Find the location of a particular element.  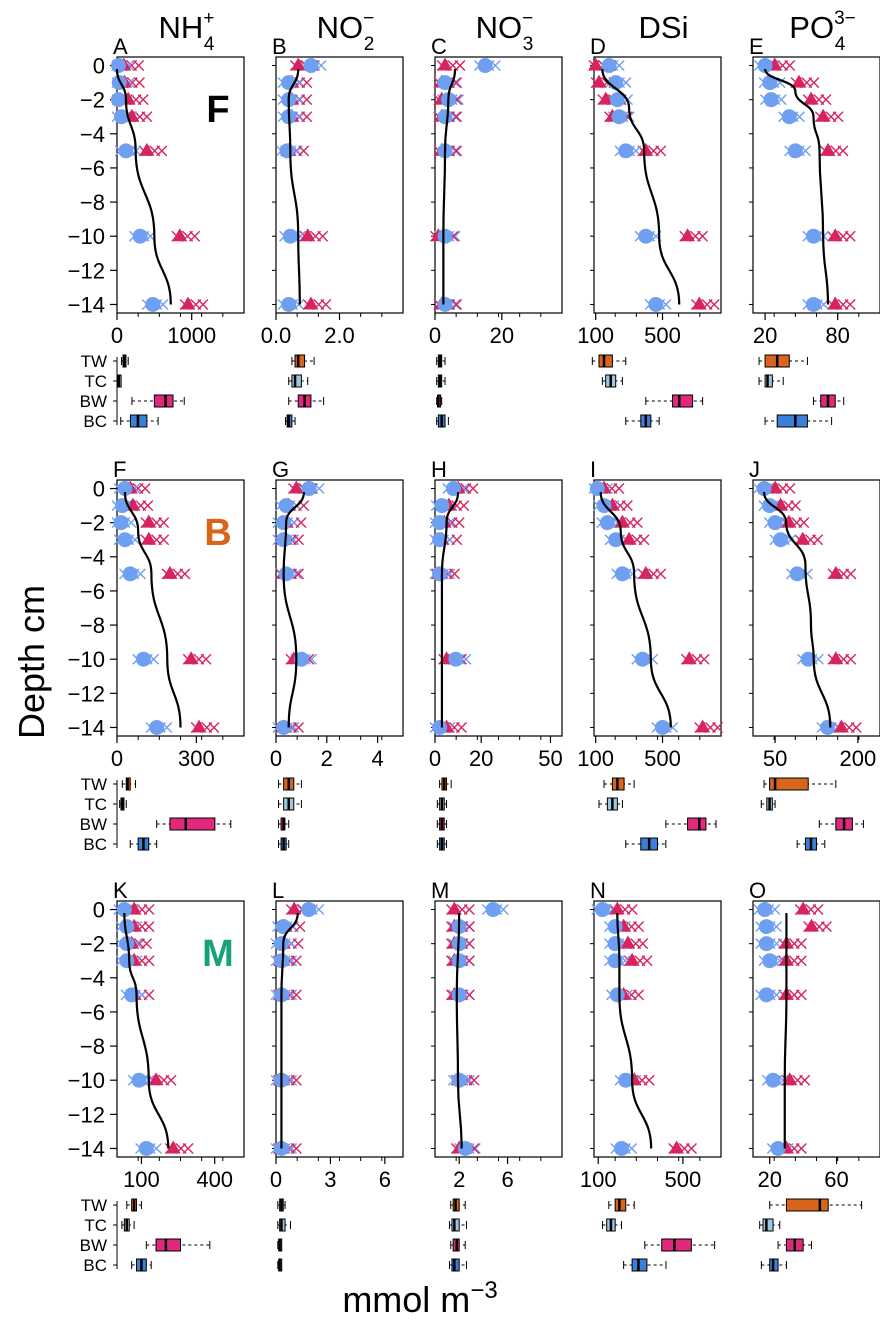

y-axis-label: Depth cm is located at coordinates (31, 662).